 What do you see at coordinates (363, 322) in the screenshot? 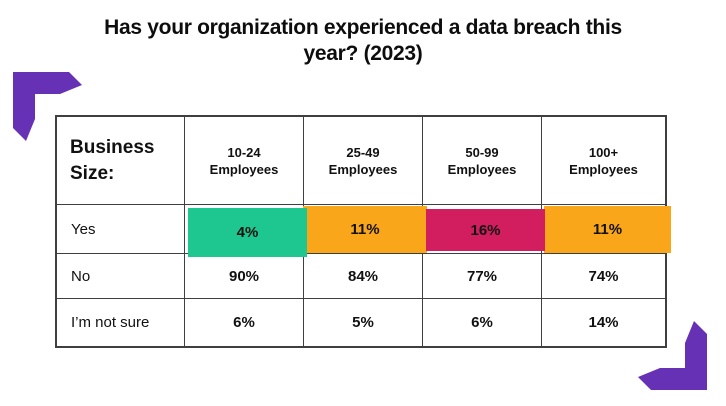
I see `cell-not-sure-25-49: 5%` at bounding box center [363, 322].